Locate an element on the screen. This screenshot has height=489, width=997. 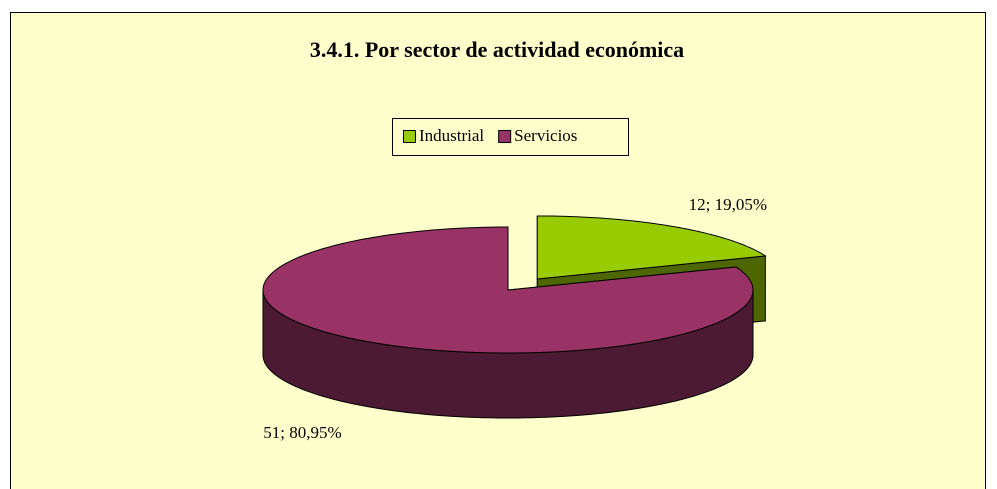
chart-title: 3.4.1. Por sector de actividad económica is located at coordinates (497, 49).